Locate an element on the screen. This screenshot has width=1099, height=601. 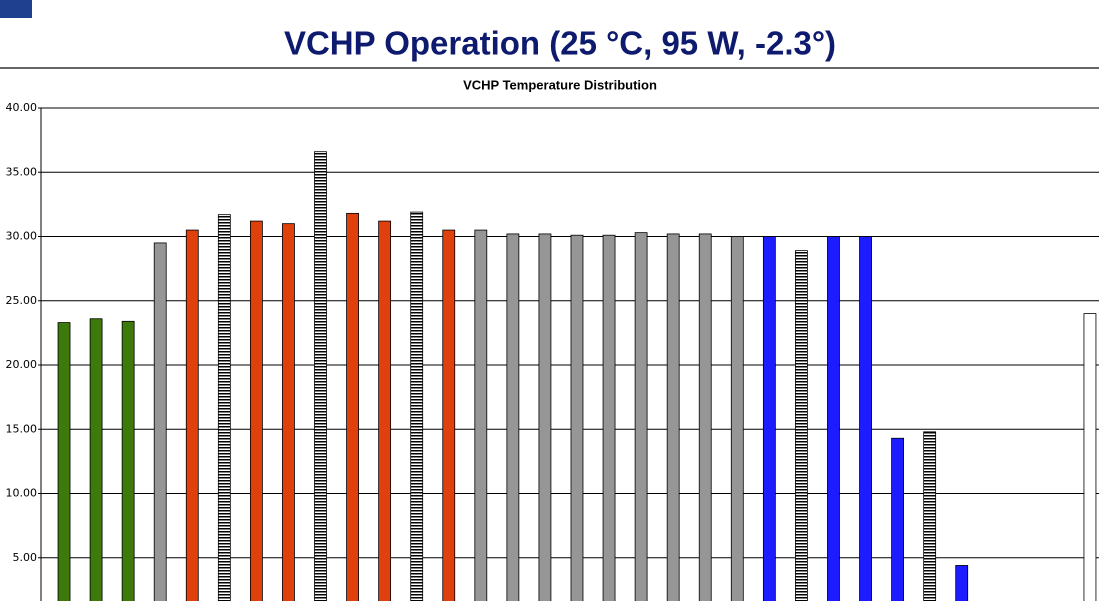
y-tick-label: 5.00 is located at coordinates (25, 557).